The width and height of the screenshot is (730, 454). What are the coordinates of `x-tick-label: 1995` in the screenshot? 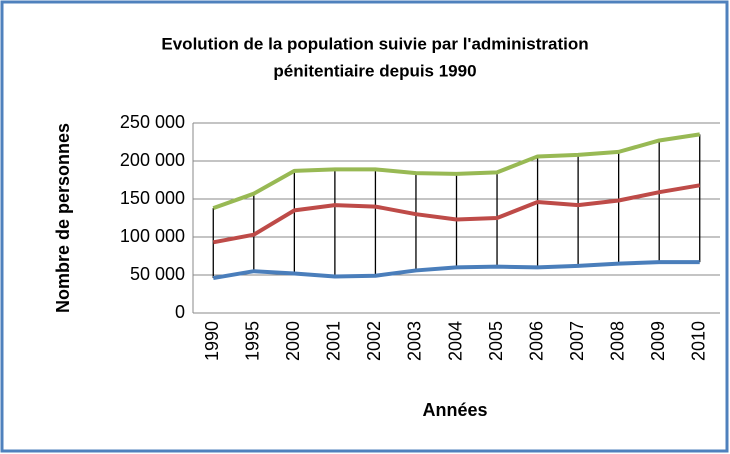 It's located at (253, 341).